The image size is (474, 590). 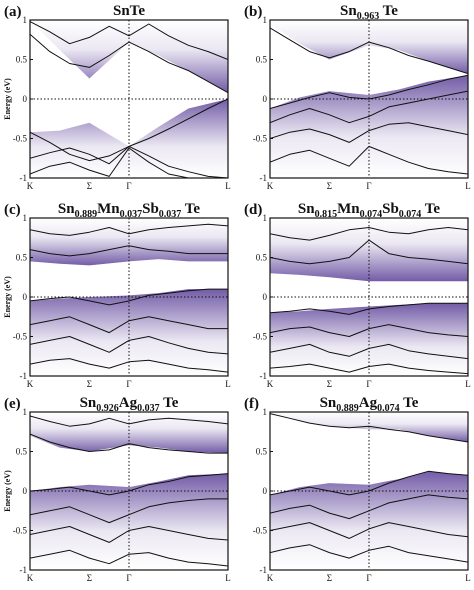 I want to click on panel-title: Sn0.889Mn0.037Sb0.037 Te, so click(x=129, y=210).